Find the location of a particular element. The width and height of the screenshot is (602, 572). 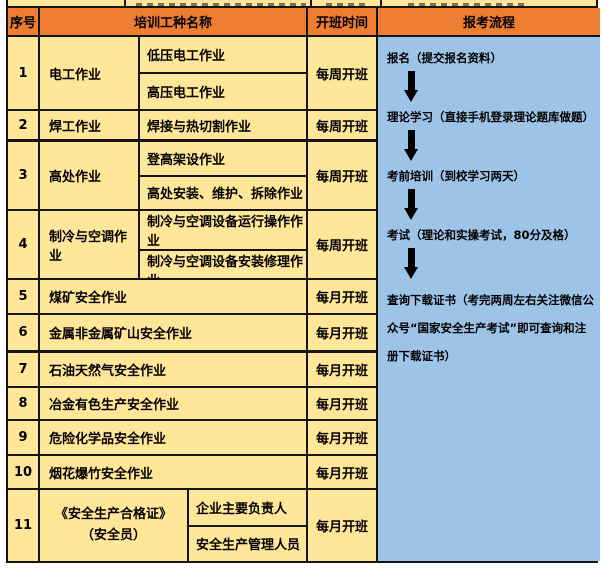

sub-item-list: 企业主要负责人 安全生产管理人员 is located at coordinates (247, 525).